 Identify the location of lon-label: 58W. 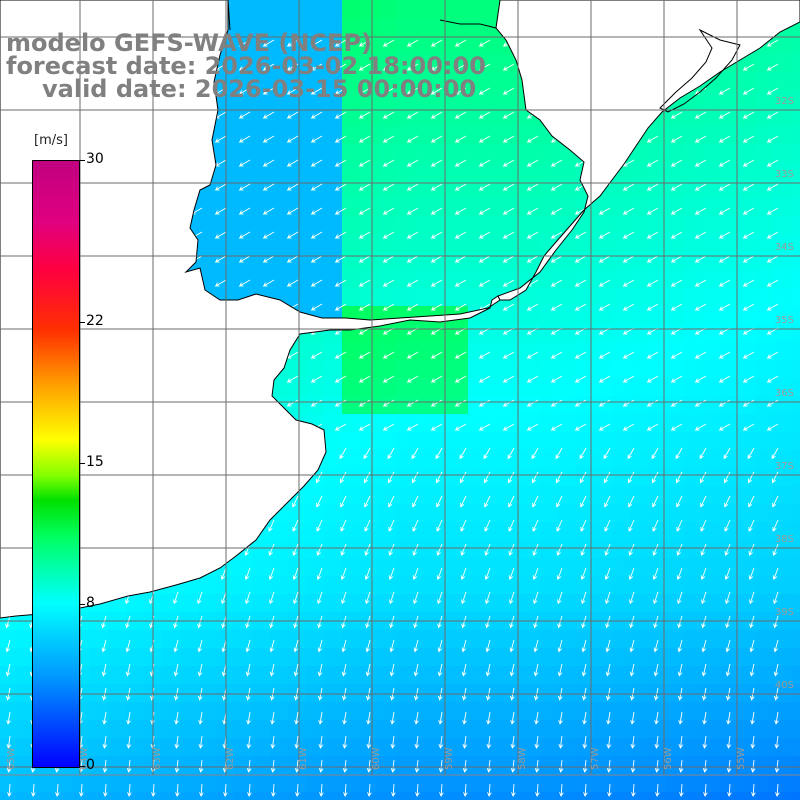
(522, 758).